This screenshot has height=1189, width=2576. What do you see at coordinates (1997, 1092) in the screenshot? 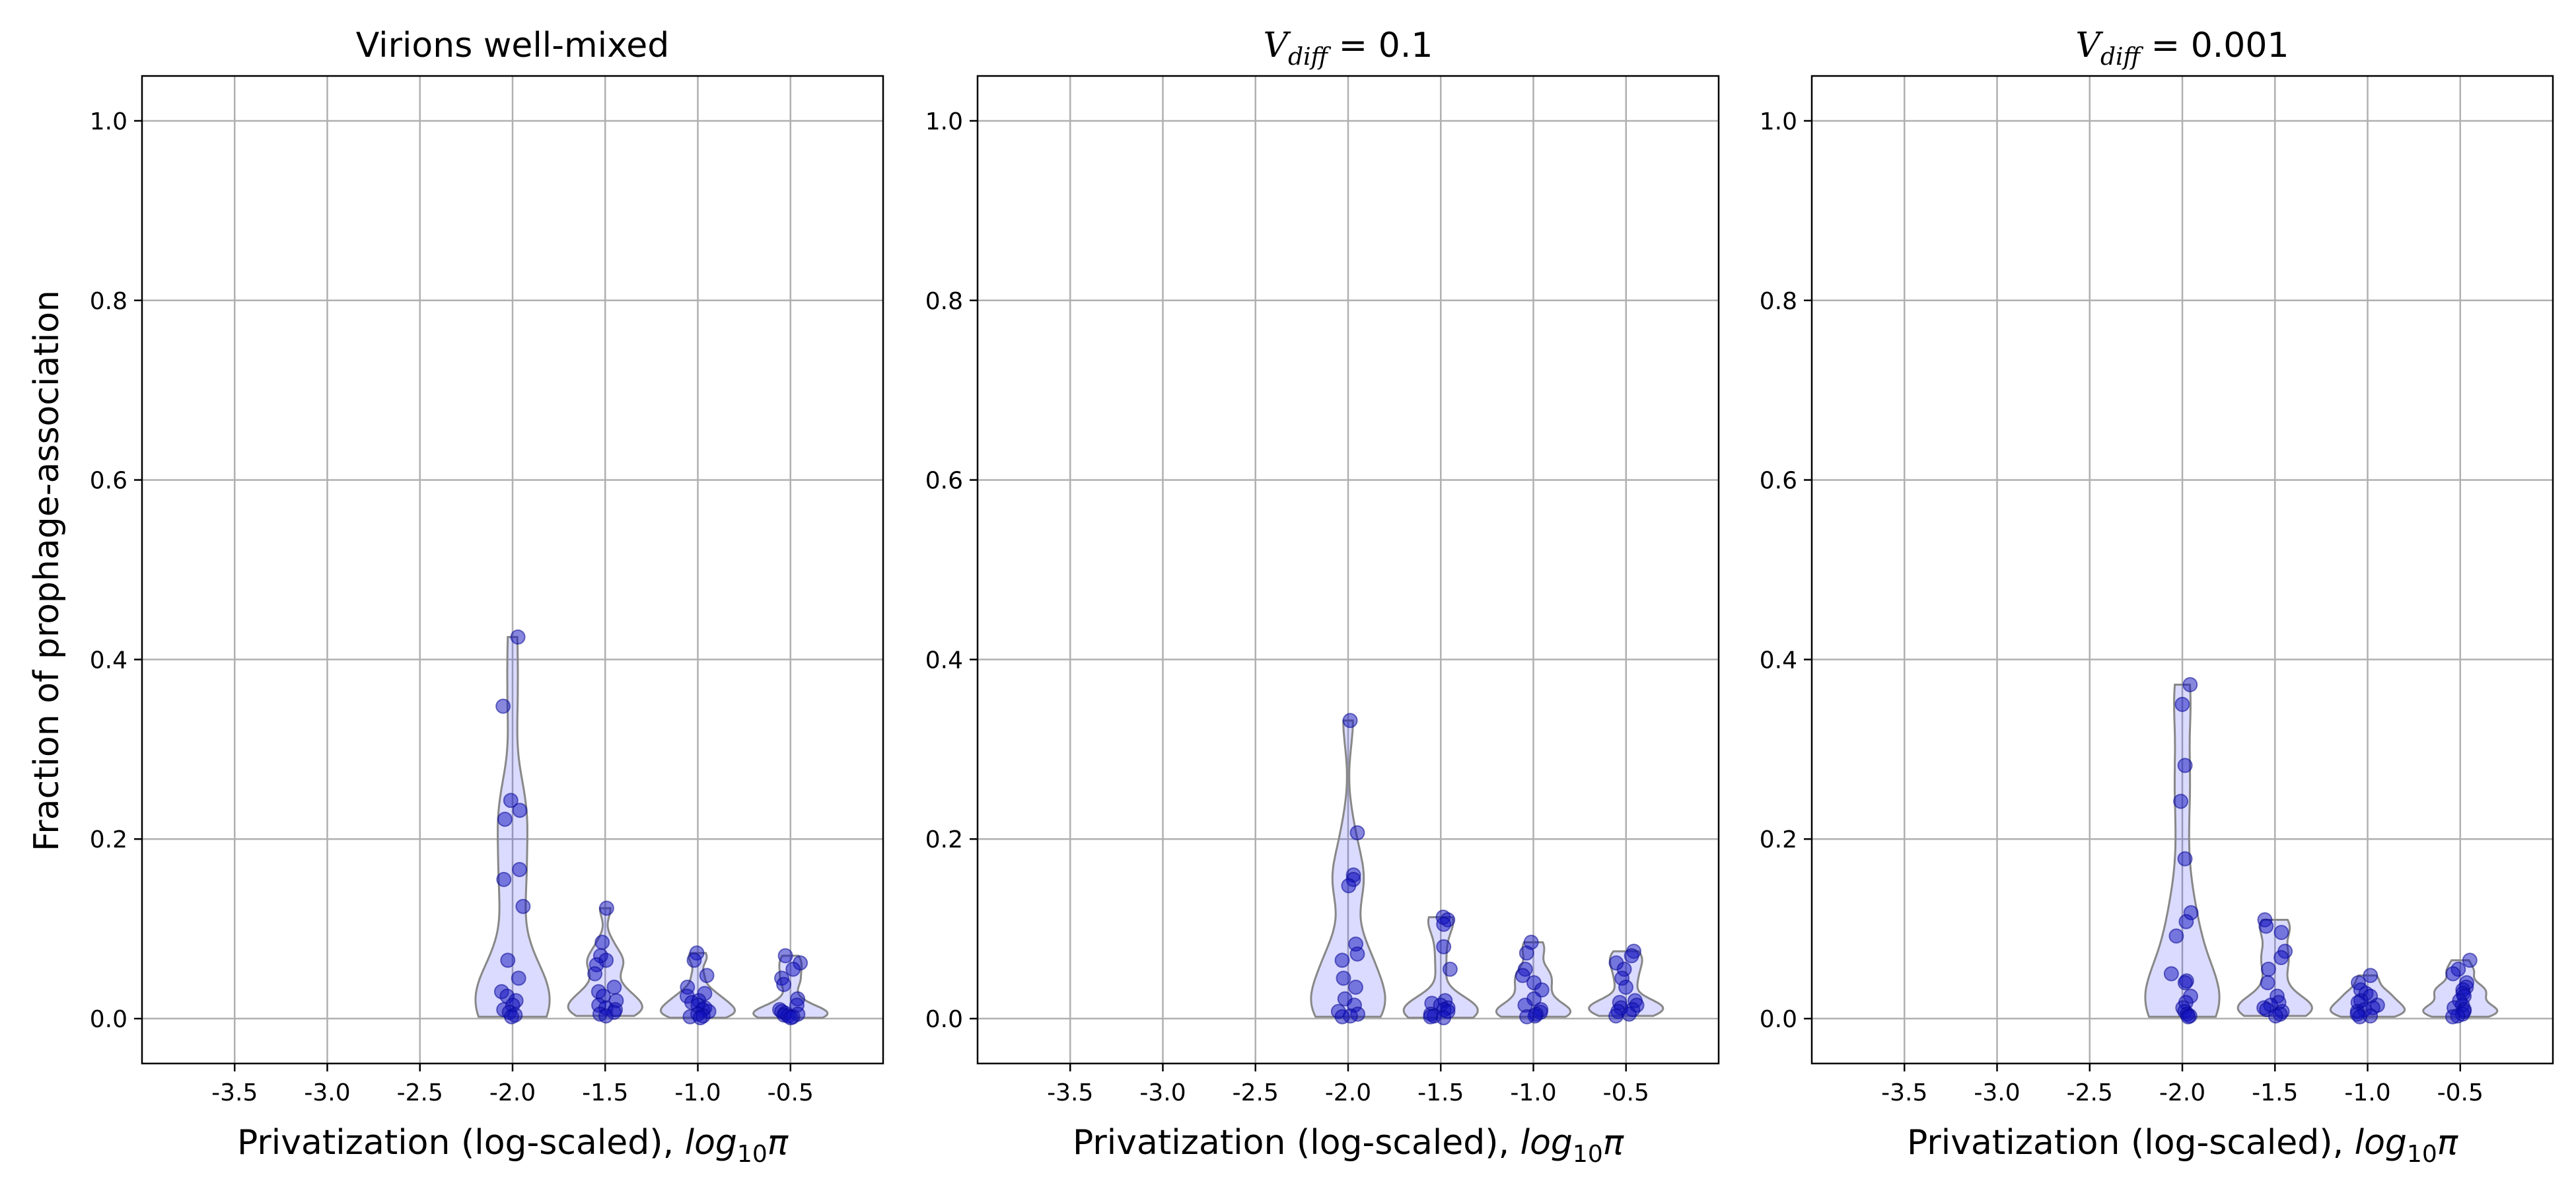
I see `x-tick-label: -3.0` at bounding box center [1997, 1092].